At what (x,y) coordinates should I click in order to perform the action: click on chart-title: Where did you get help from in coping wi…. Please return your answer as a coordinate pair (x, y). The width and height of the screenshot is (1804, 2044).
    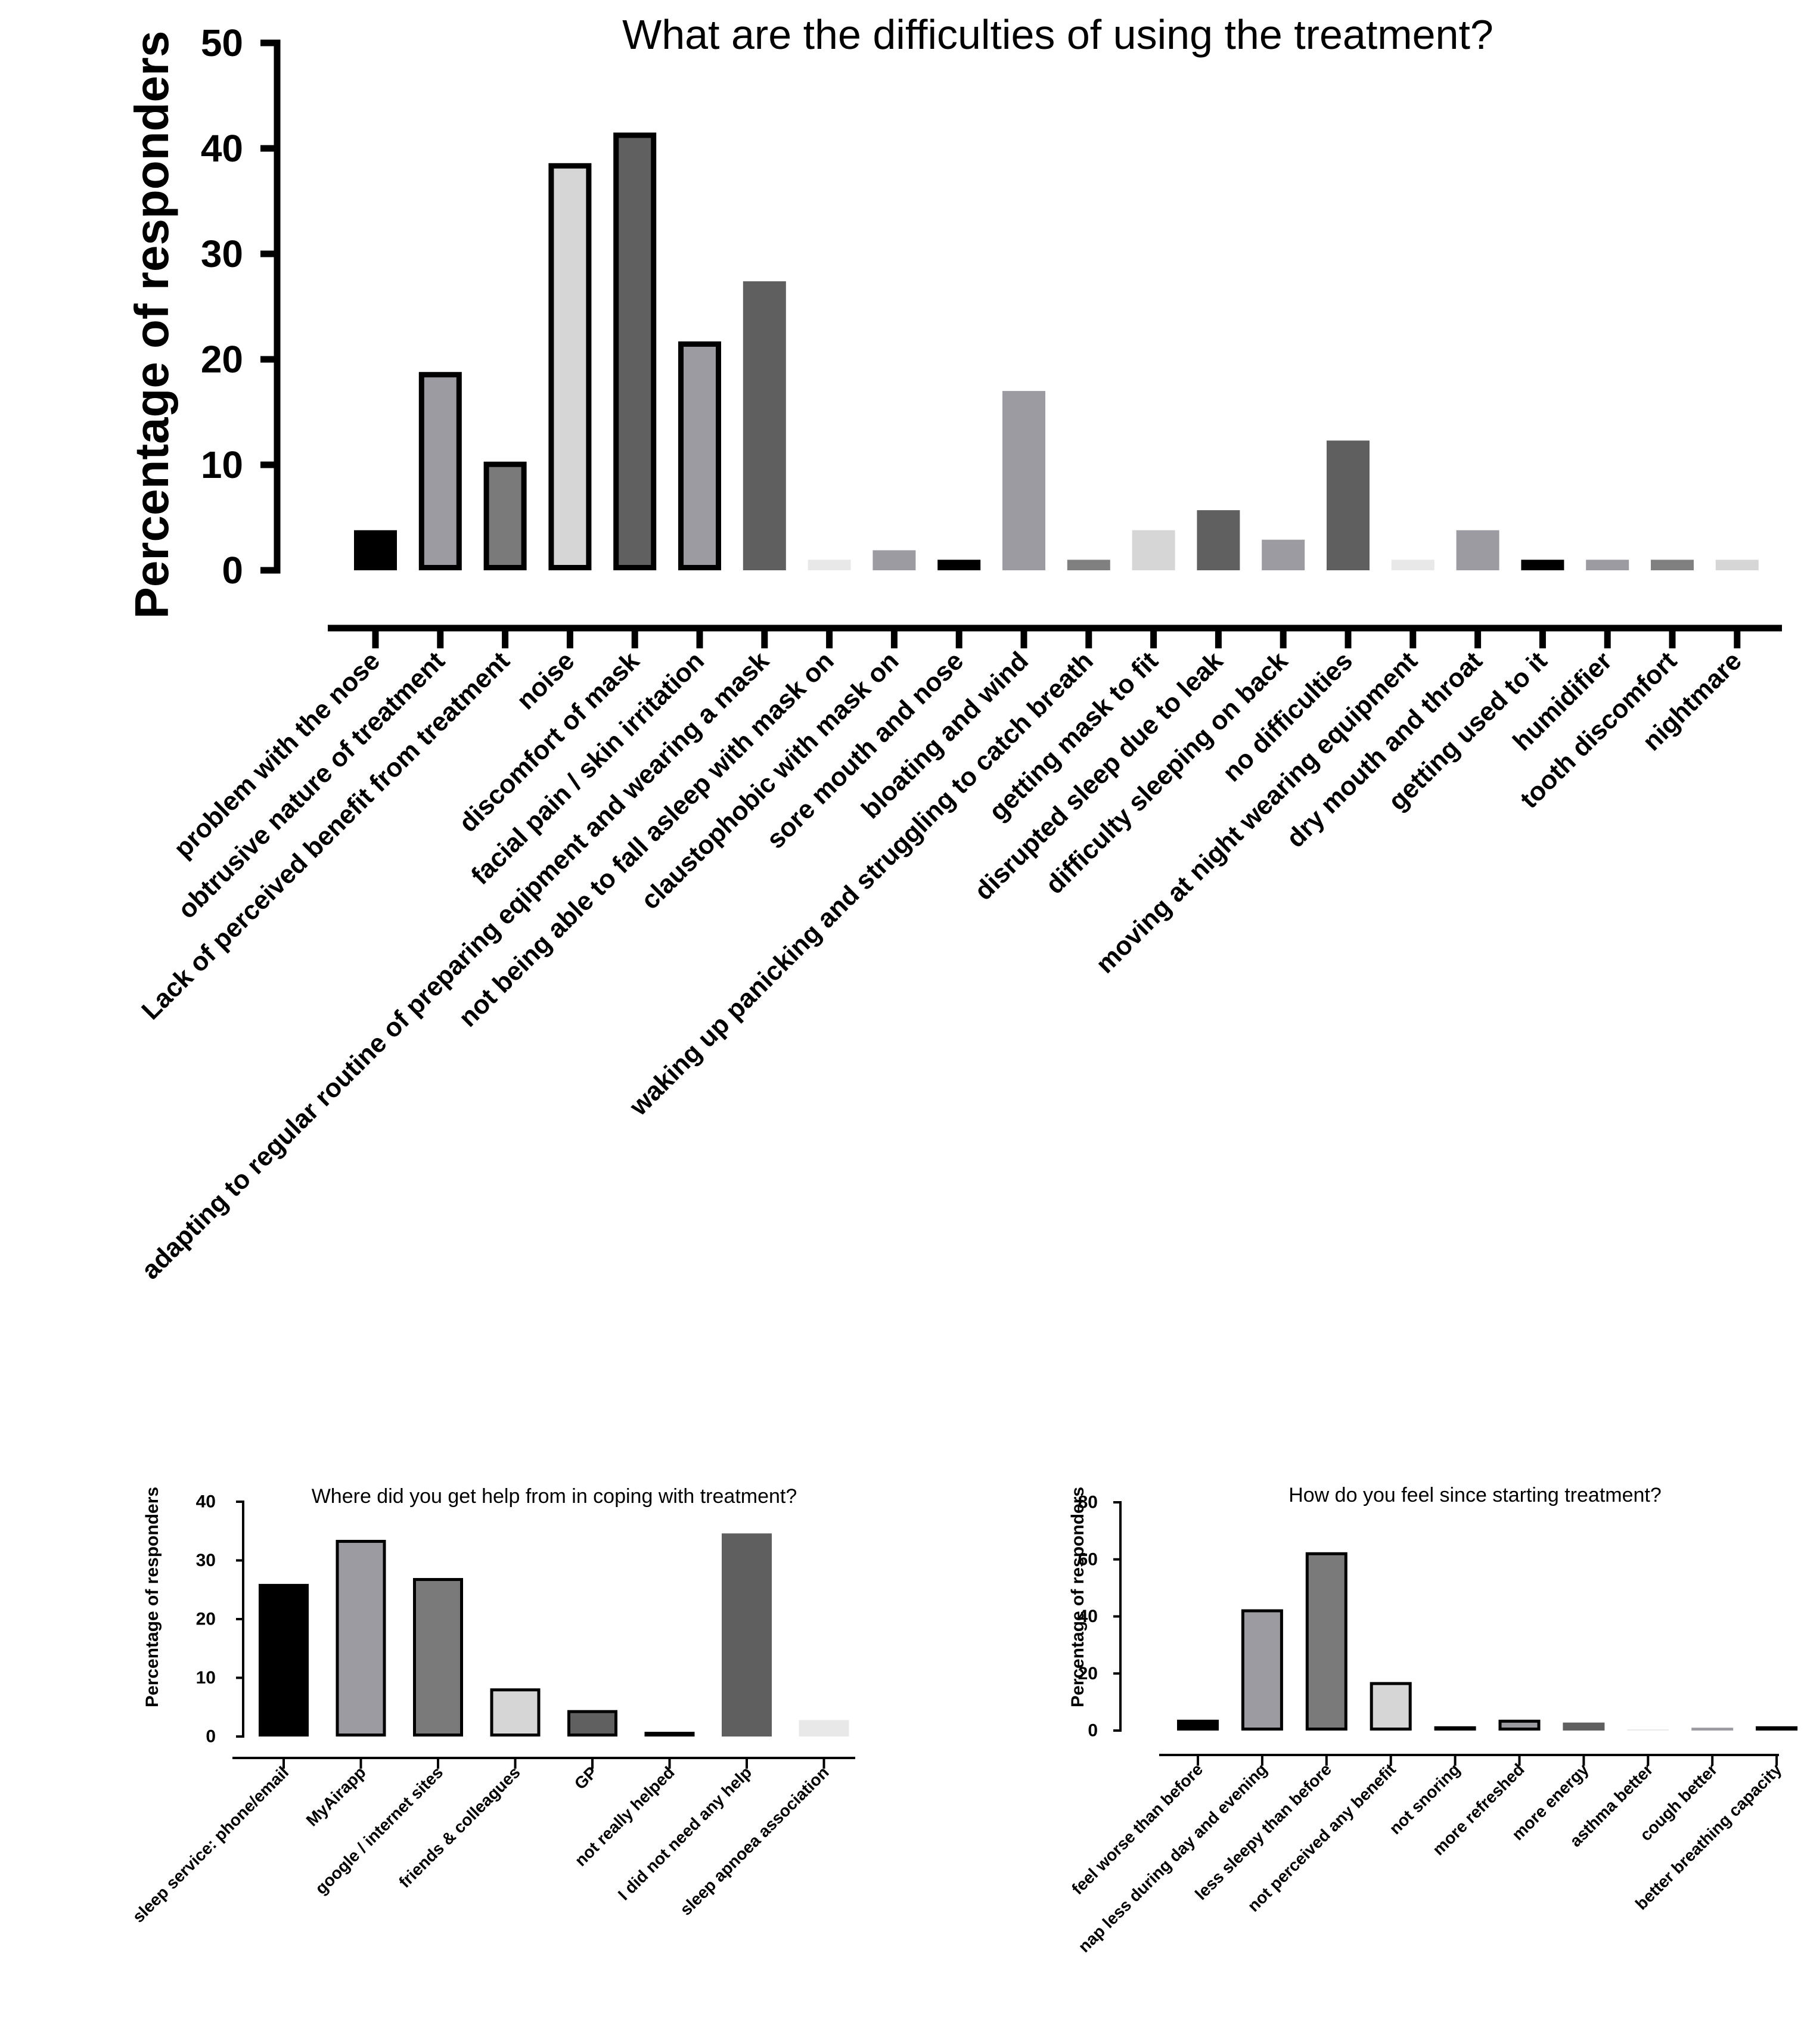
    Looking at the image, I should click on (554, 1496).